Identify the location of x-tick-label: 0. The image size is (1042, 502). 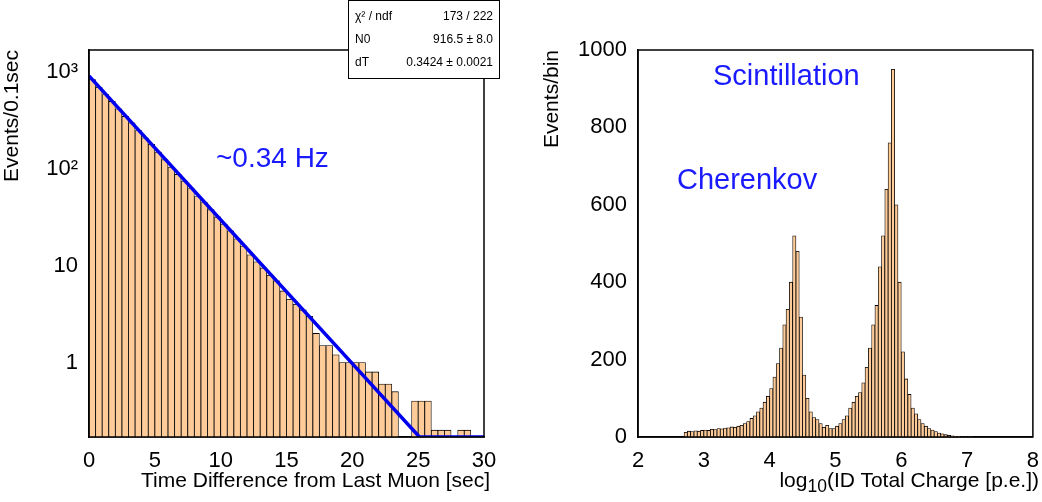
(89, 460).